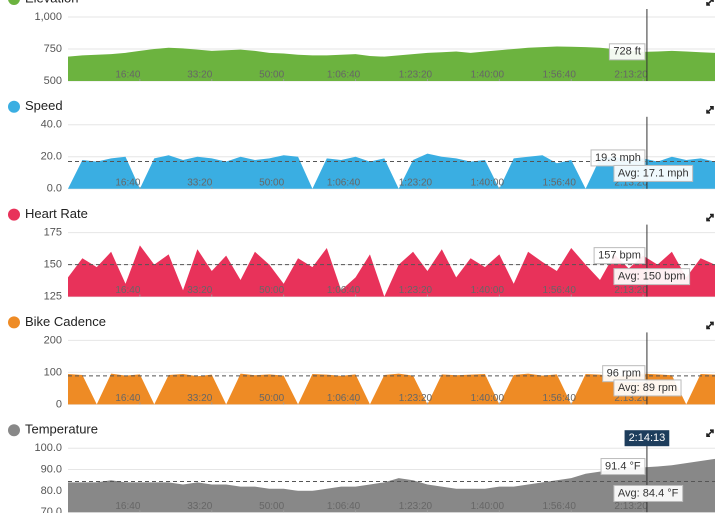 The height and width of the screenshot is (513, 720). Describe the element at coordinates (53, 372) in the screenshot. I see `y-tick-label: 100` at that location.